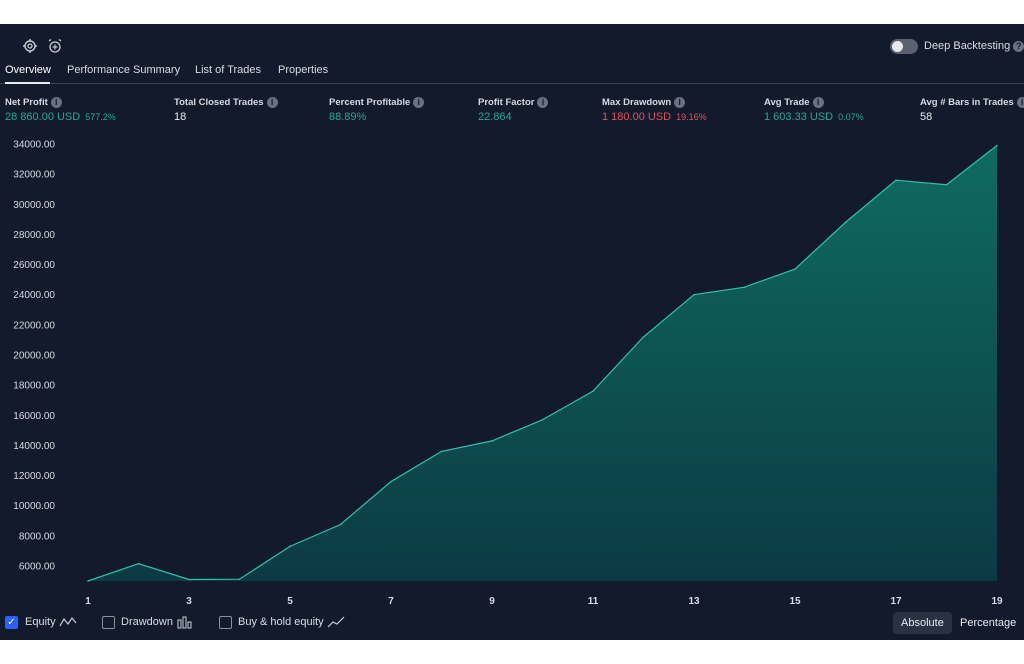 The image size is (1024, 664). What do you see at coordinates (348, 117) in the screenshot?
I see `percent-profitable-value: 88.89%` at bounding box center [348, 117].